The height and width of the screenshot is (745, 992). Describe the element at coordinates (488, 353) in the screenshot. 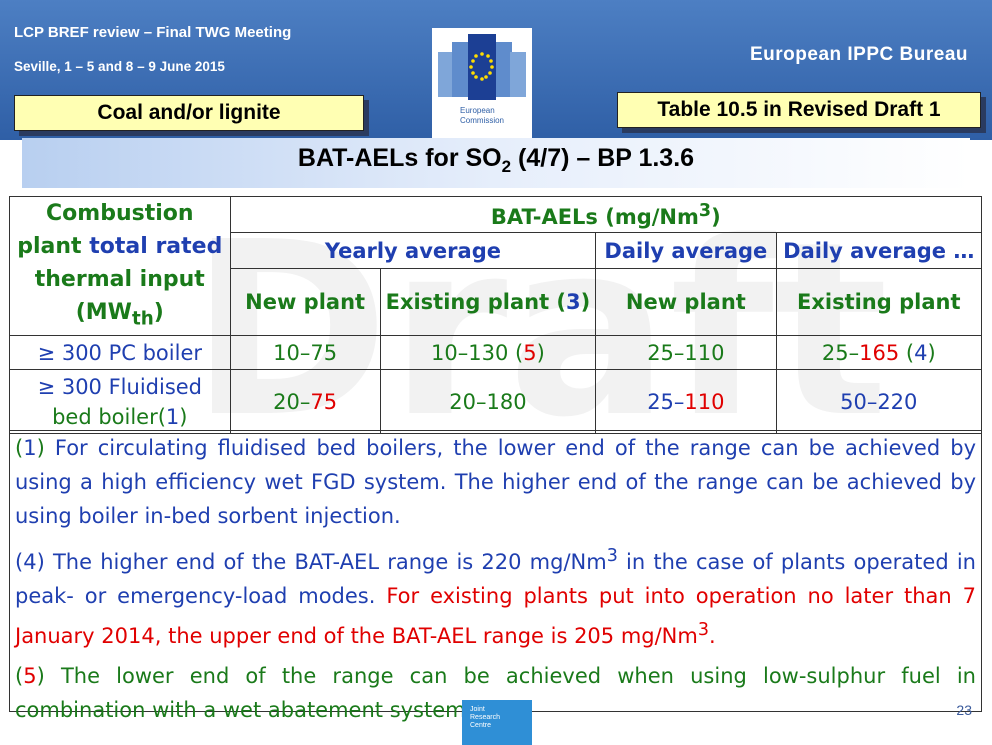

I see `cell-value: 10–130 (5)` at that location.